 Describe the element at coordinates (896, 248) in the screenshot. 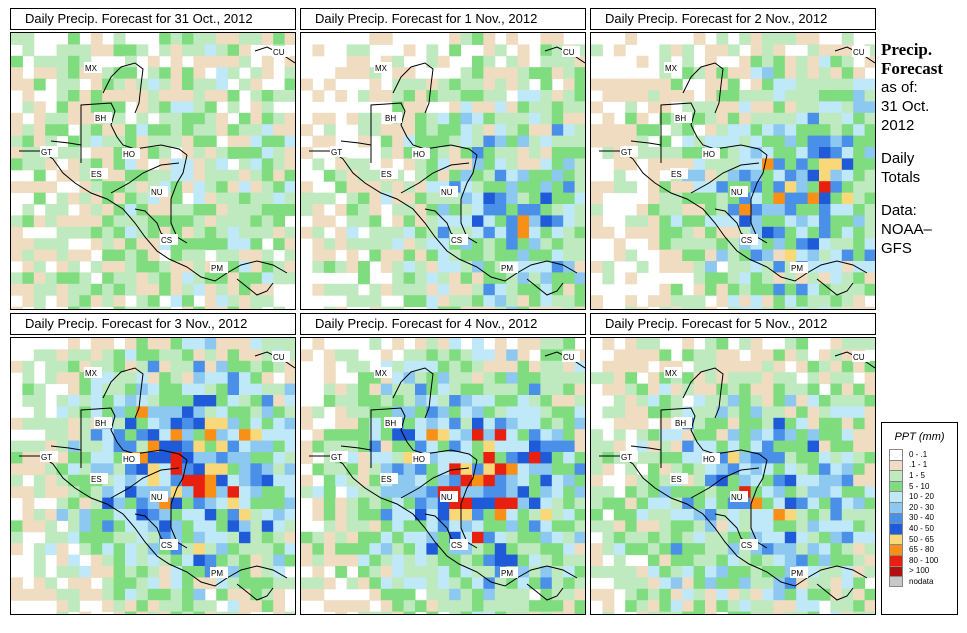

I see `data-source-line2: GFS` at that location.